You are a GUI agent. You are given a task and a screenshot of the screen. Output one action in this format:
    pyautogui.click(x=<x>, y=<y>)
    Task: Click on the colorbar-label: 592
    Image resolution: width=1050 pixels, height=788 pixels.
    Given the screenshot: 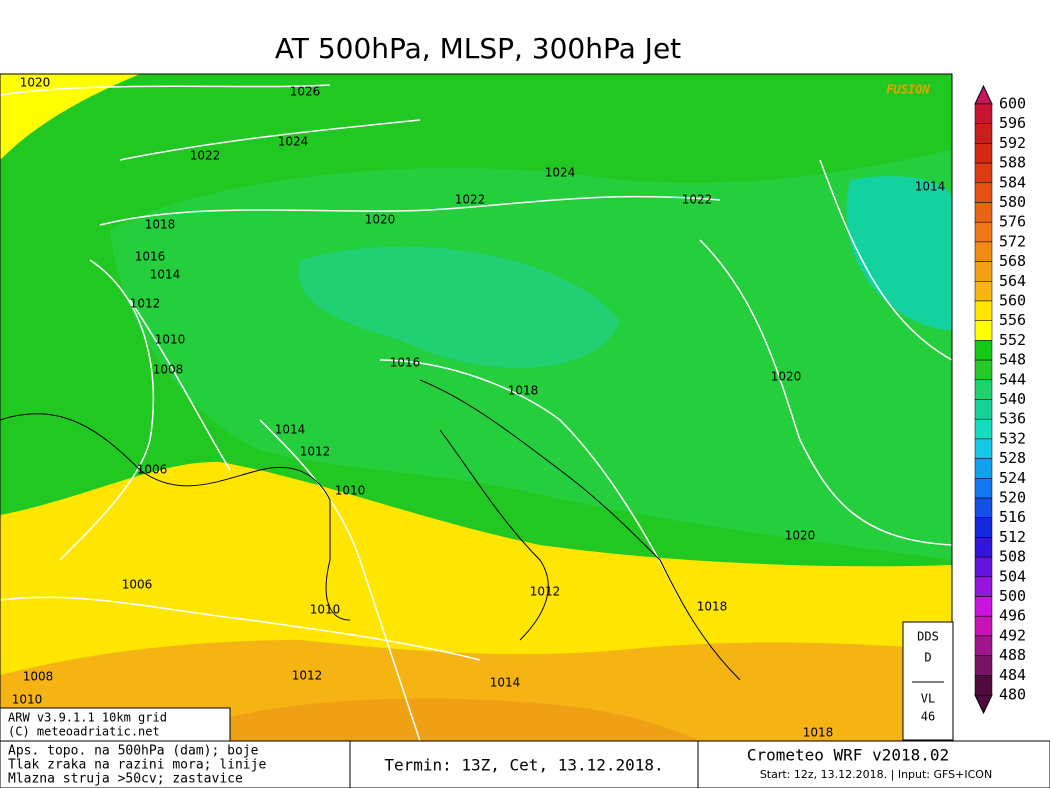 What is the action you would take?
    pyautogui.click(x=1012, y=143)
    